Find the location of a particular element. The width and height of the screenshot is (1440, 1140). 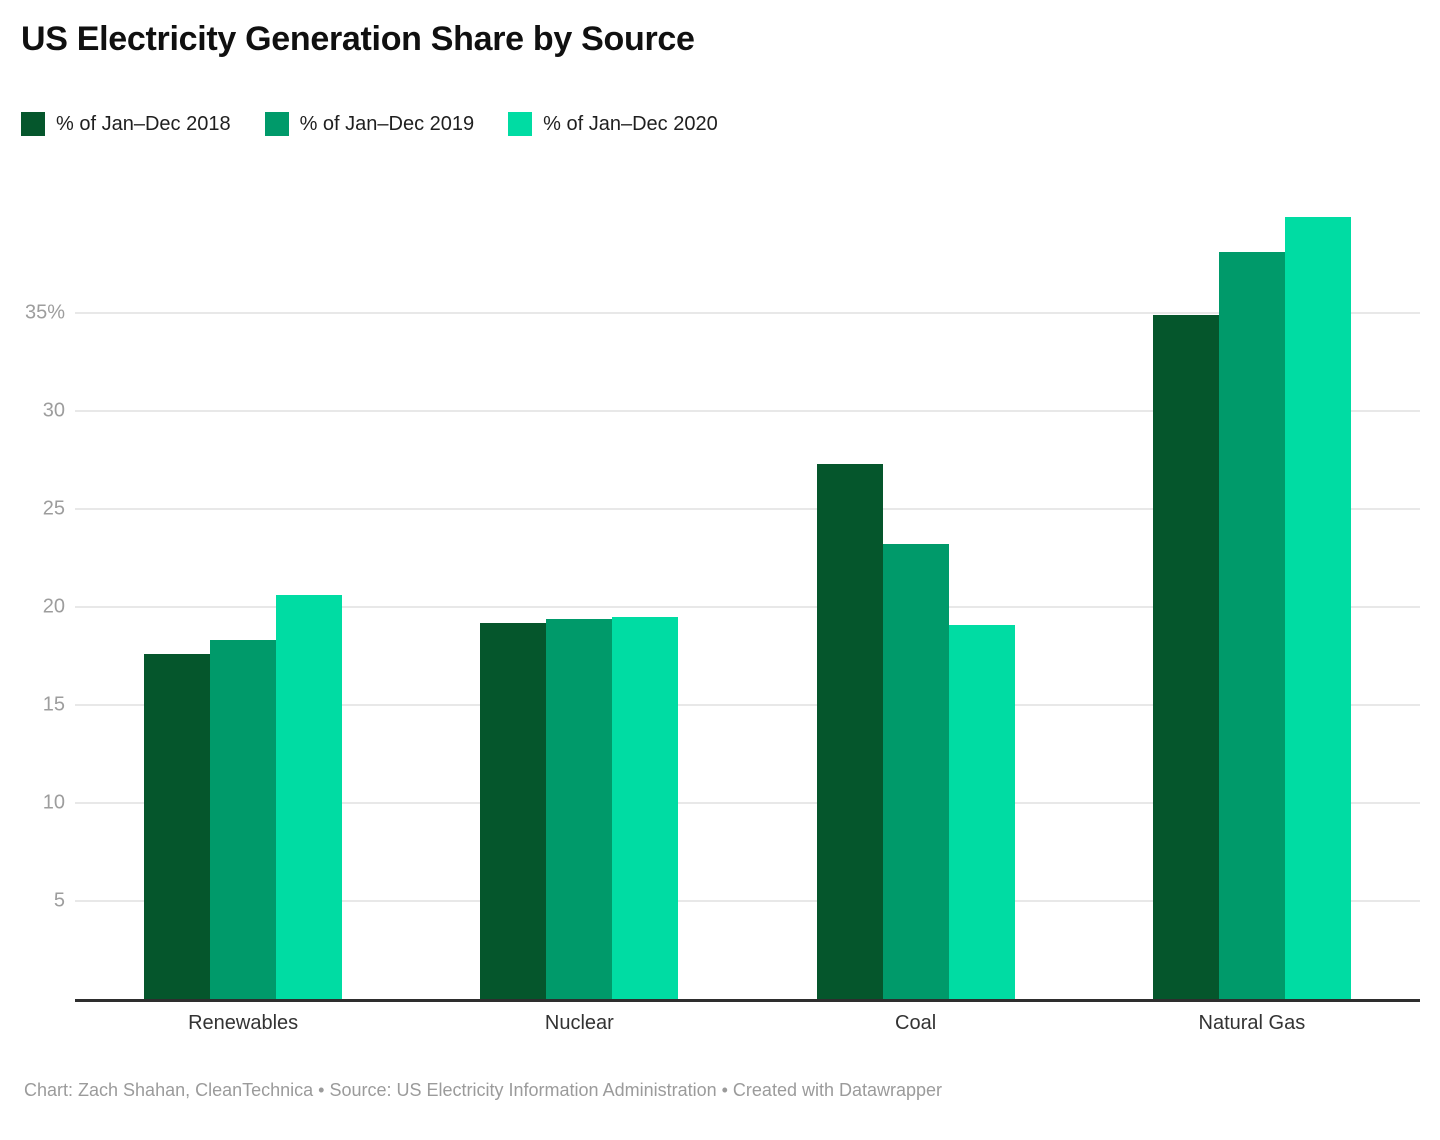

legend-item-2020: % of Jan–Dec 2020 is located at coordinates (613, 124).